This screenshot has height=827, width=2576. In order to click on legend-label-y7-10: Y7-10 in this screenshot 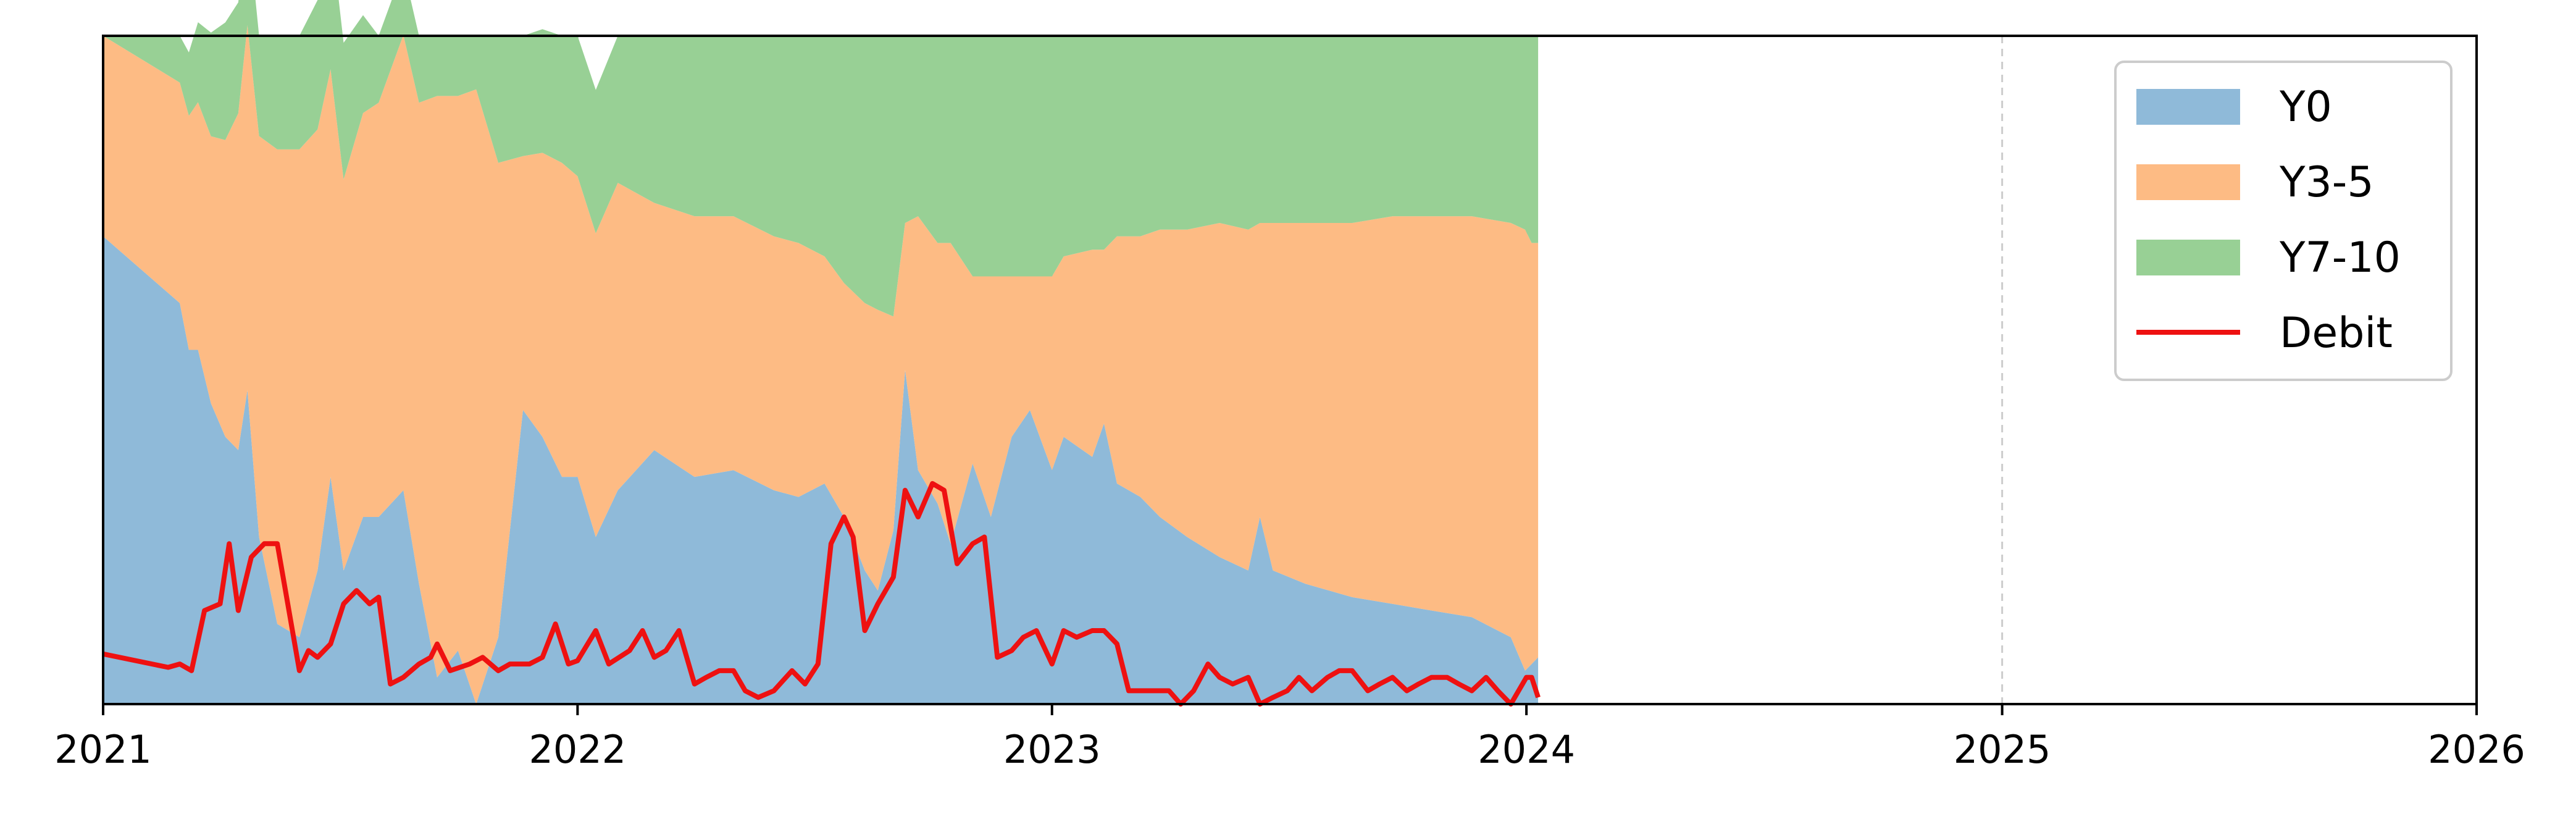, I will do `click(2340, 257)`.